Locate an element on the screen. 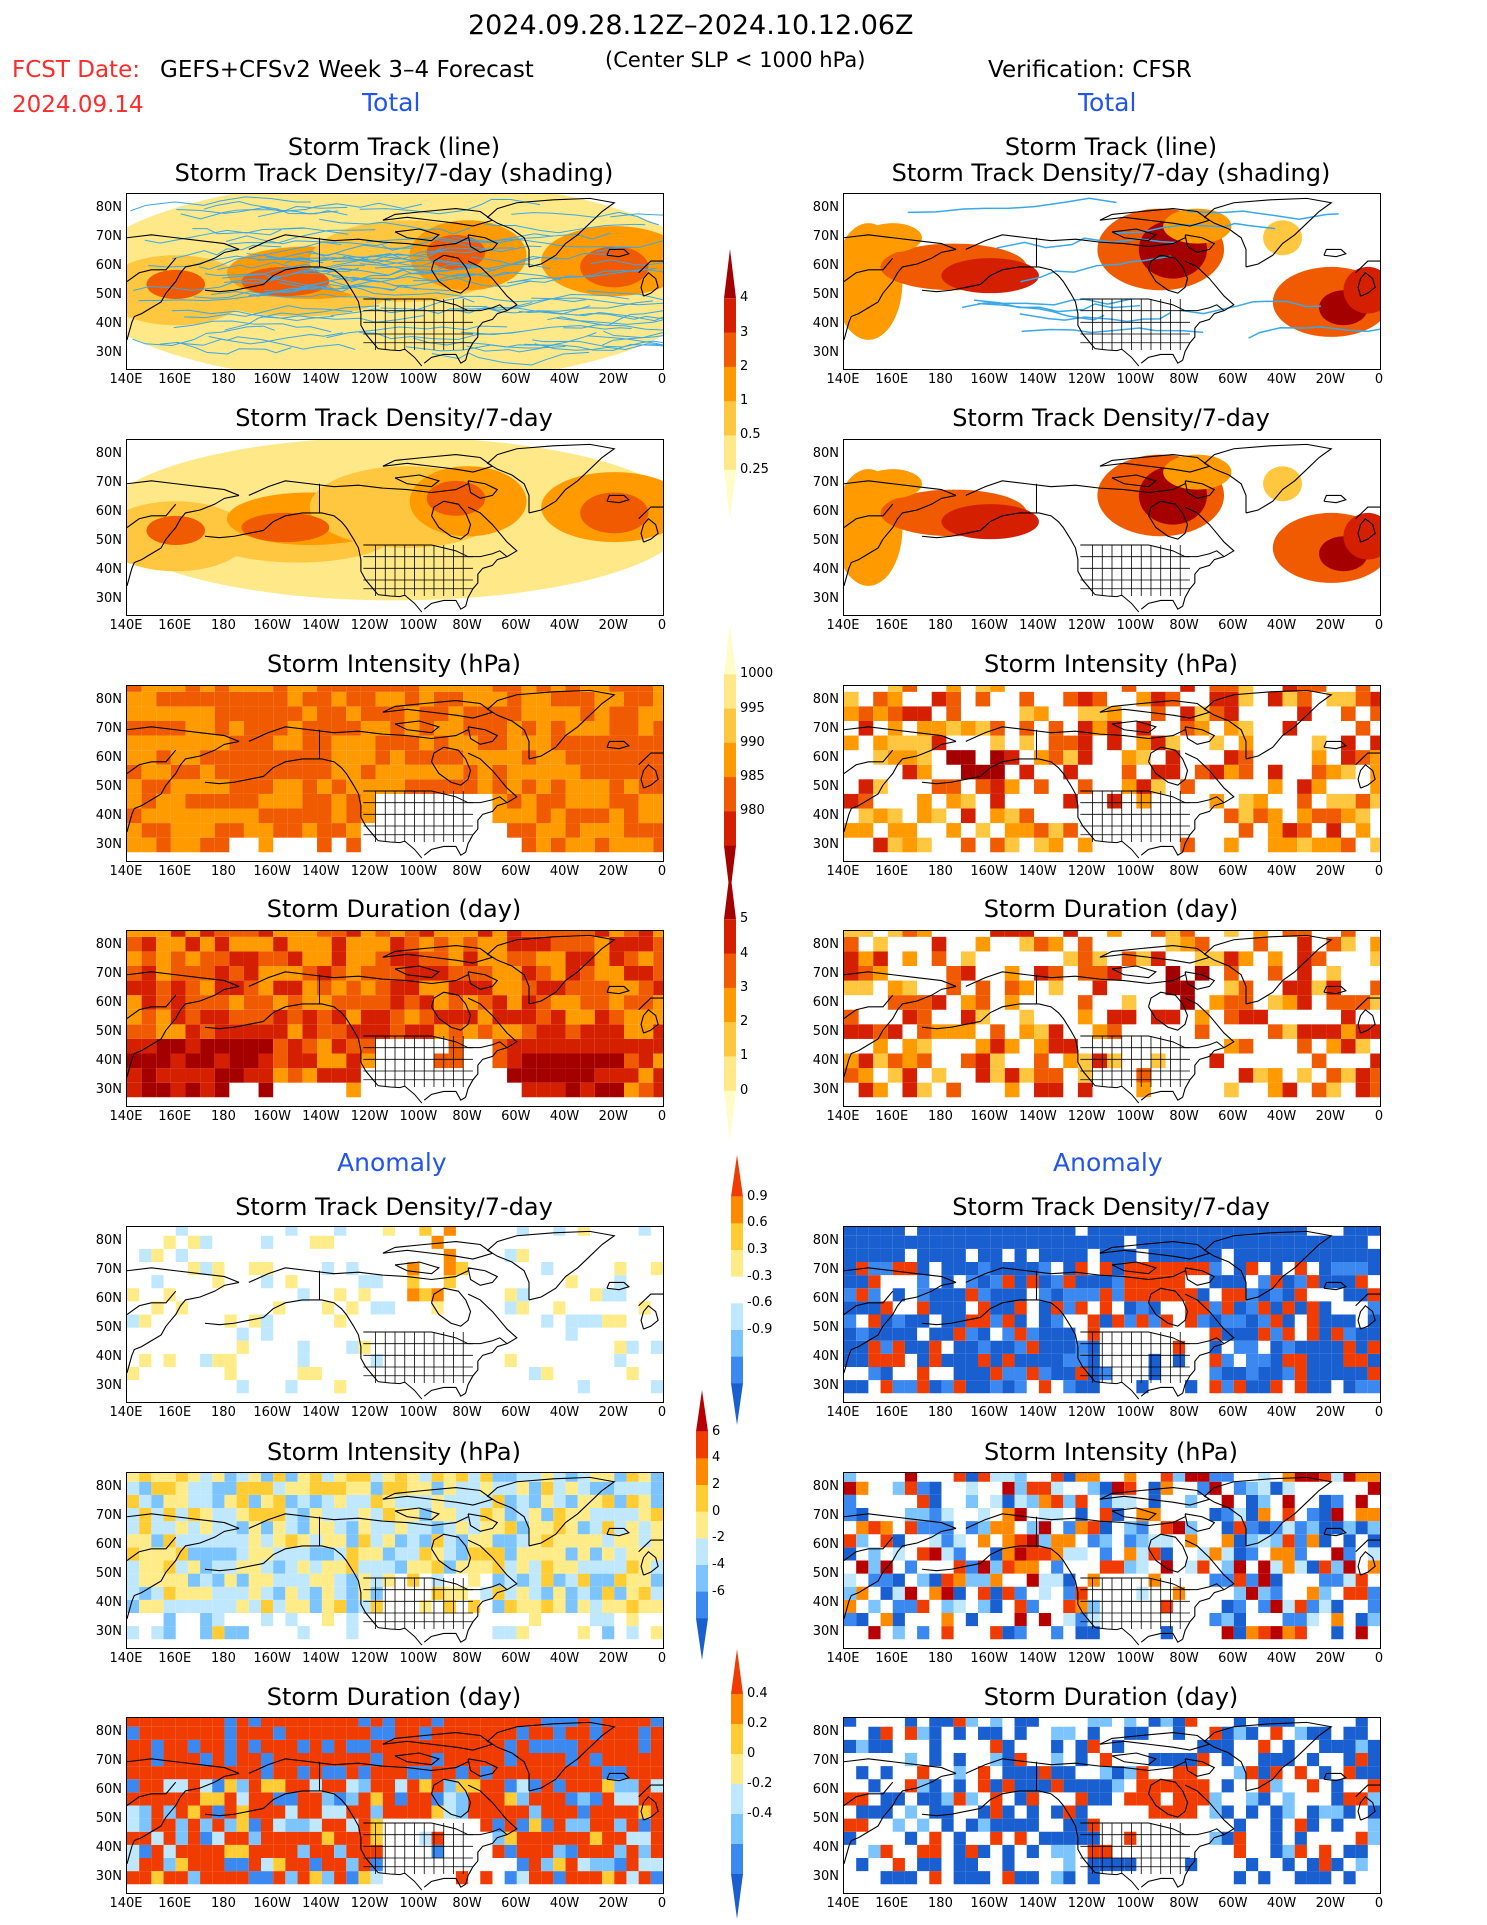 This screenshot has height=1925, width=1487. lat-label: 30N is located at coordinates (825, 845).